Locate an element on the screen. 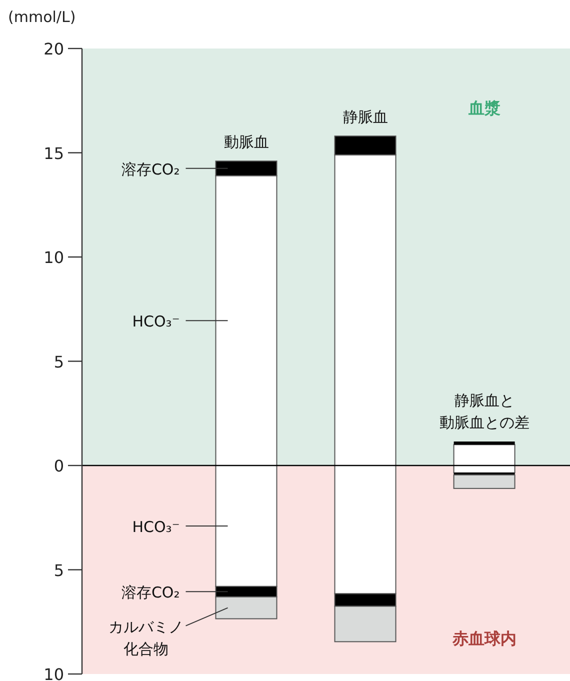  y-tick-label: 0 is located at coordinates (59, 466).